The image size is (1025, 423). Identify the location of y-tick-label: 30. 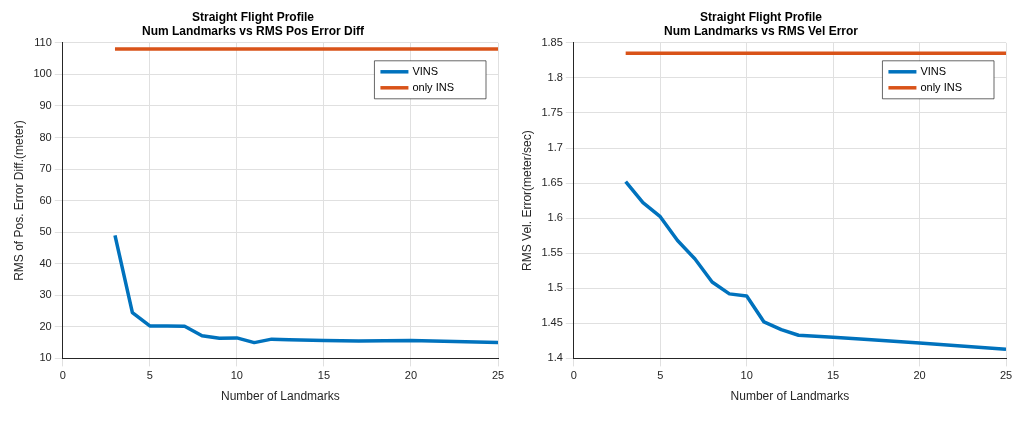
(45, 294).